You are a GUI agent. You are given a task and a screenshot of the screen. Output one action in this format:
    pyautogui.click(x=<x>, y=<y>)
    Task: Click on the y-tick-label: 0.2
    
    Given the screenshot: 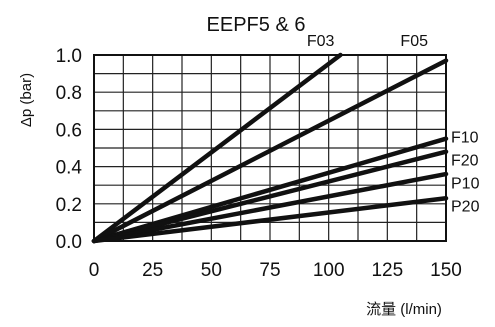 What is the action you would take?
    pyautogui.click(x=69, y=205)
    